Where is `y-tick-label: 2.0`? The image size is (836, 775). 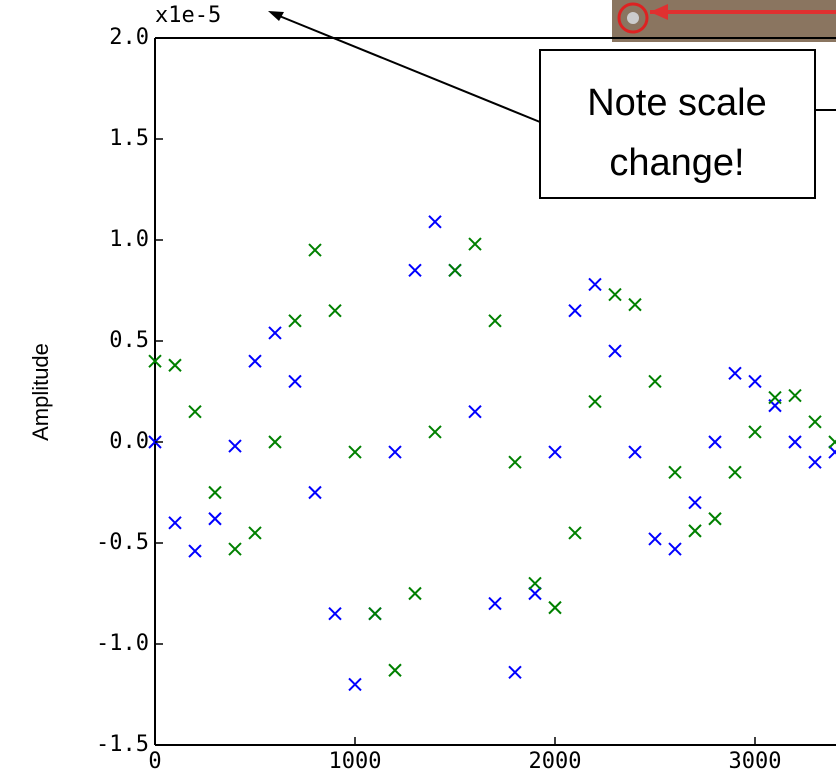
y-tick-label: 2.0 is located at coordinates (129, 37).